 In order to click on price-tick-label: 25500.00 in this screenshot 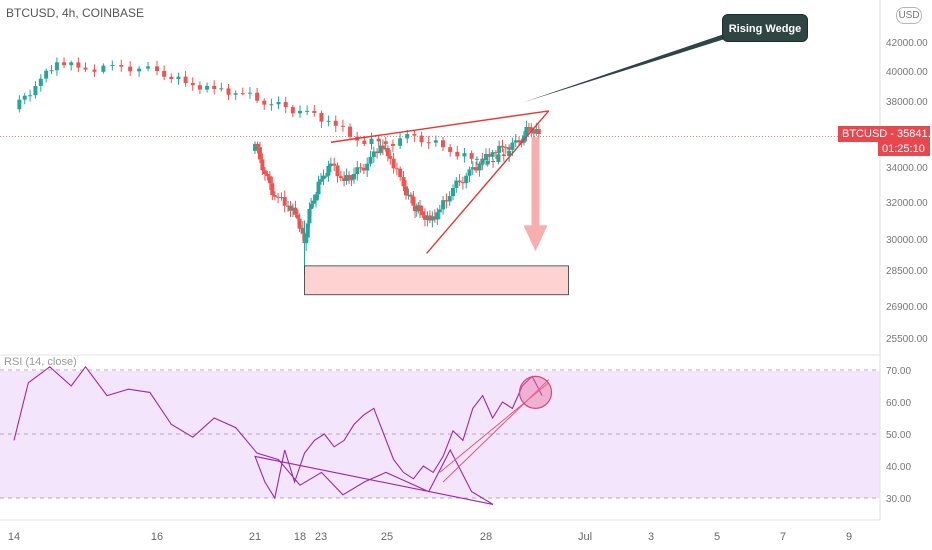, I will do `click(907, 339)`.